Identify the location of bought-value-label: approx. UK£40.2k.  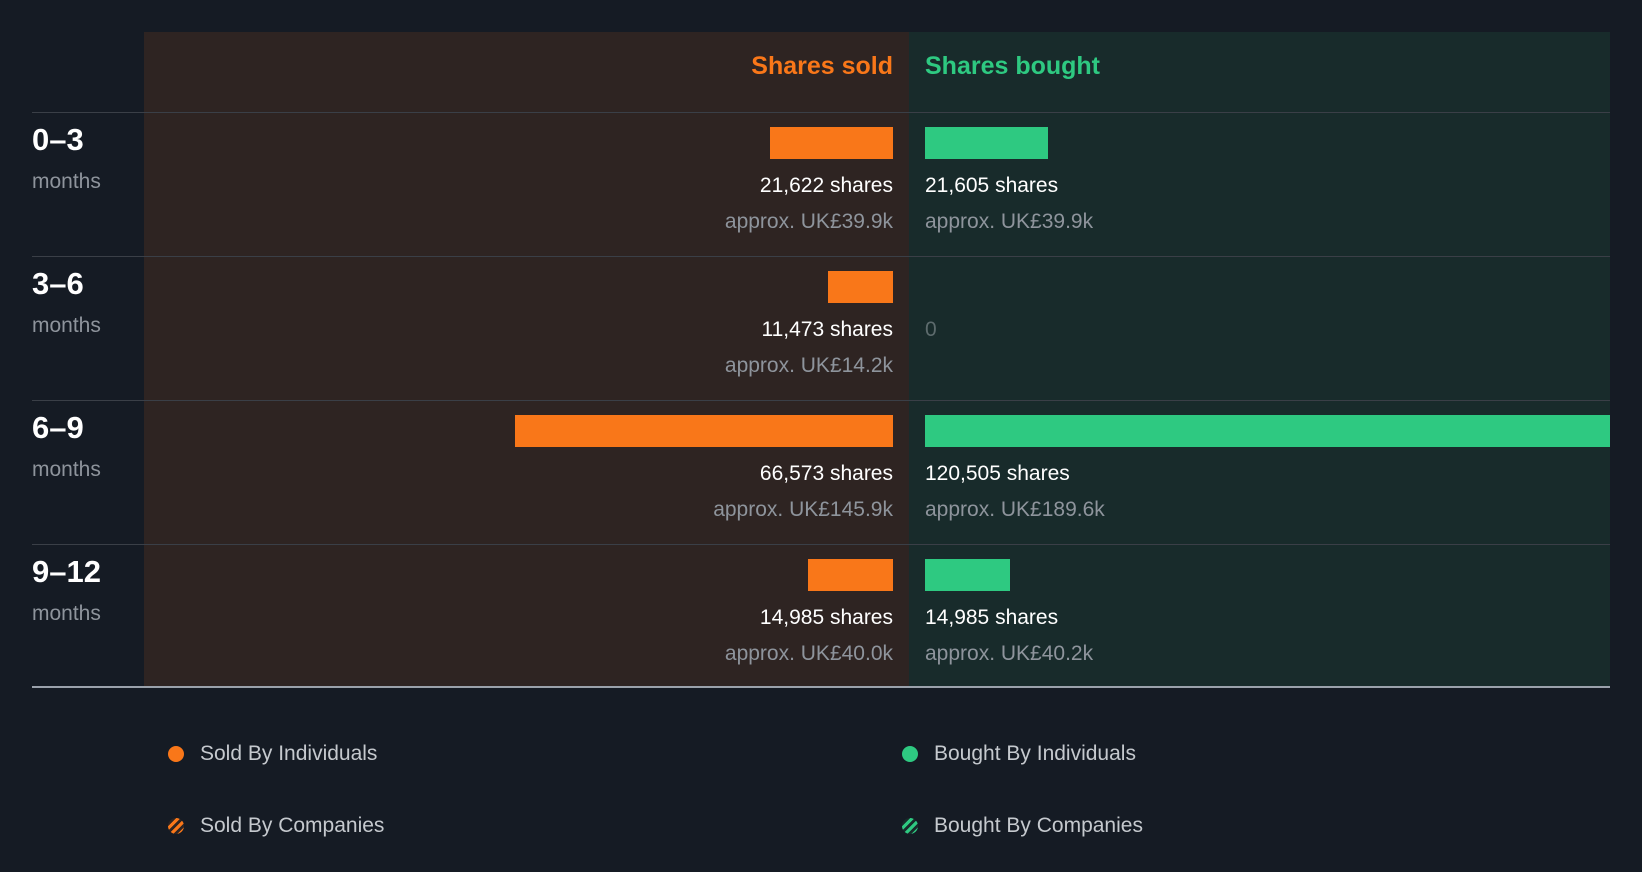
(1009, 653).